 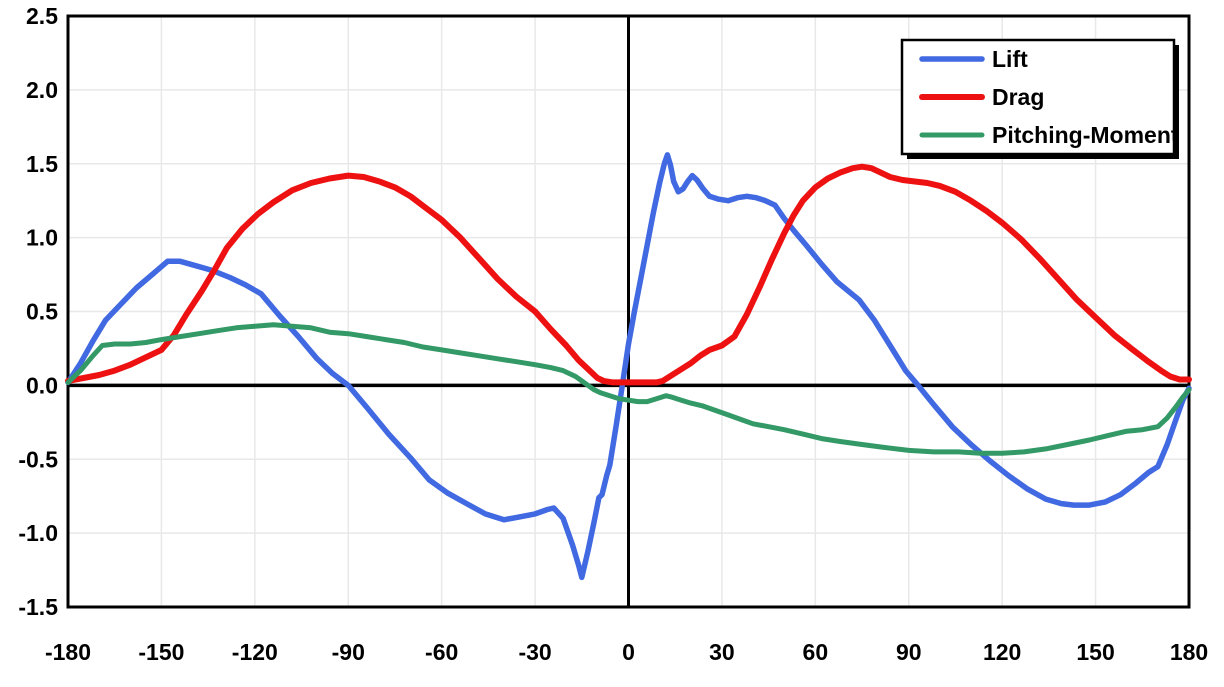 What do you see at coordinates (441, 652) in the screenshot?
I see `x-tick-label: -60` at bounding box center [441, 652].